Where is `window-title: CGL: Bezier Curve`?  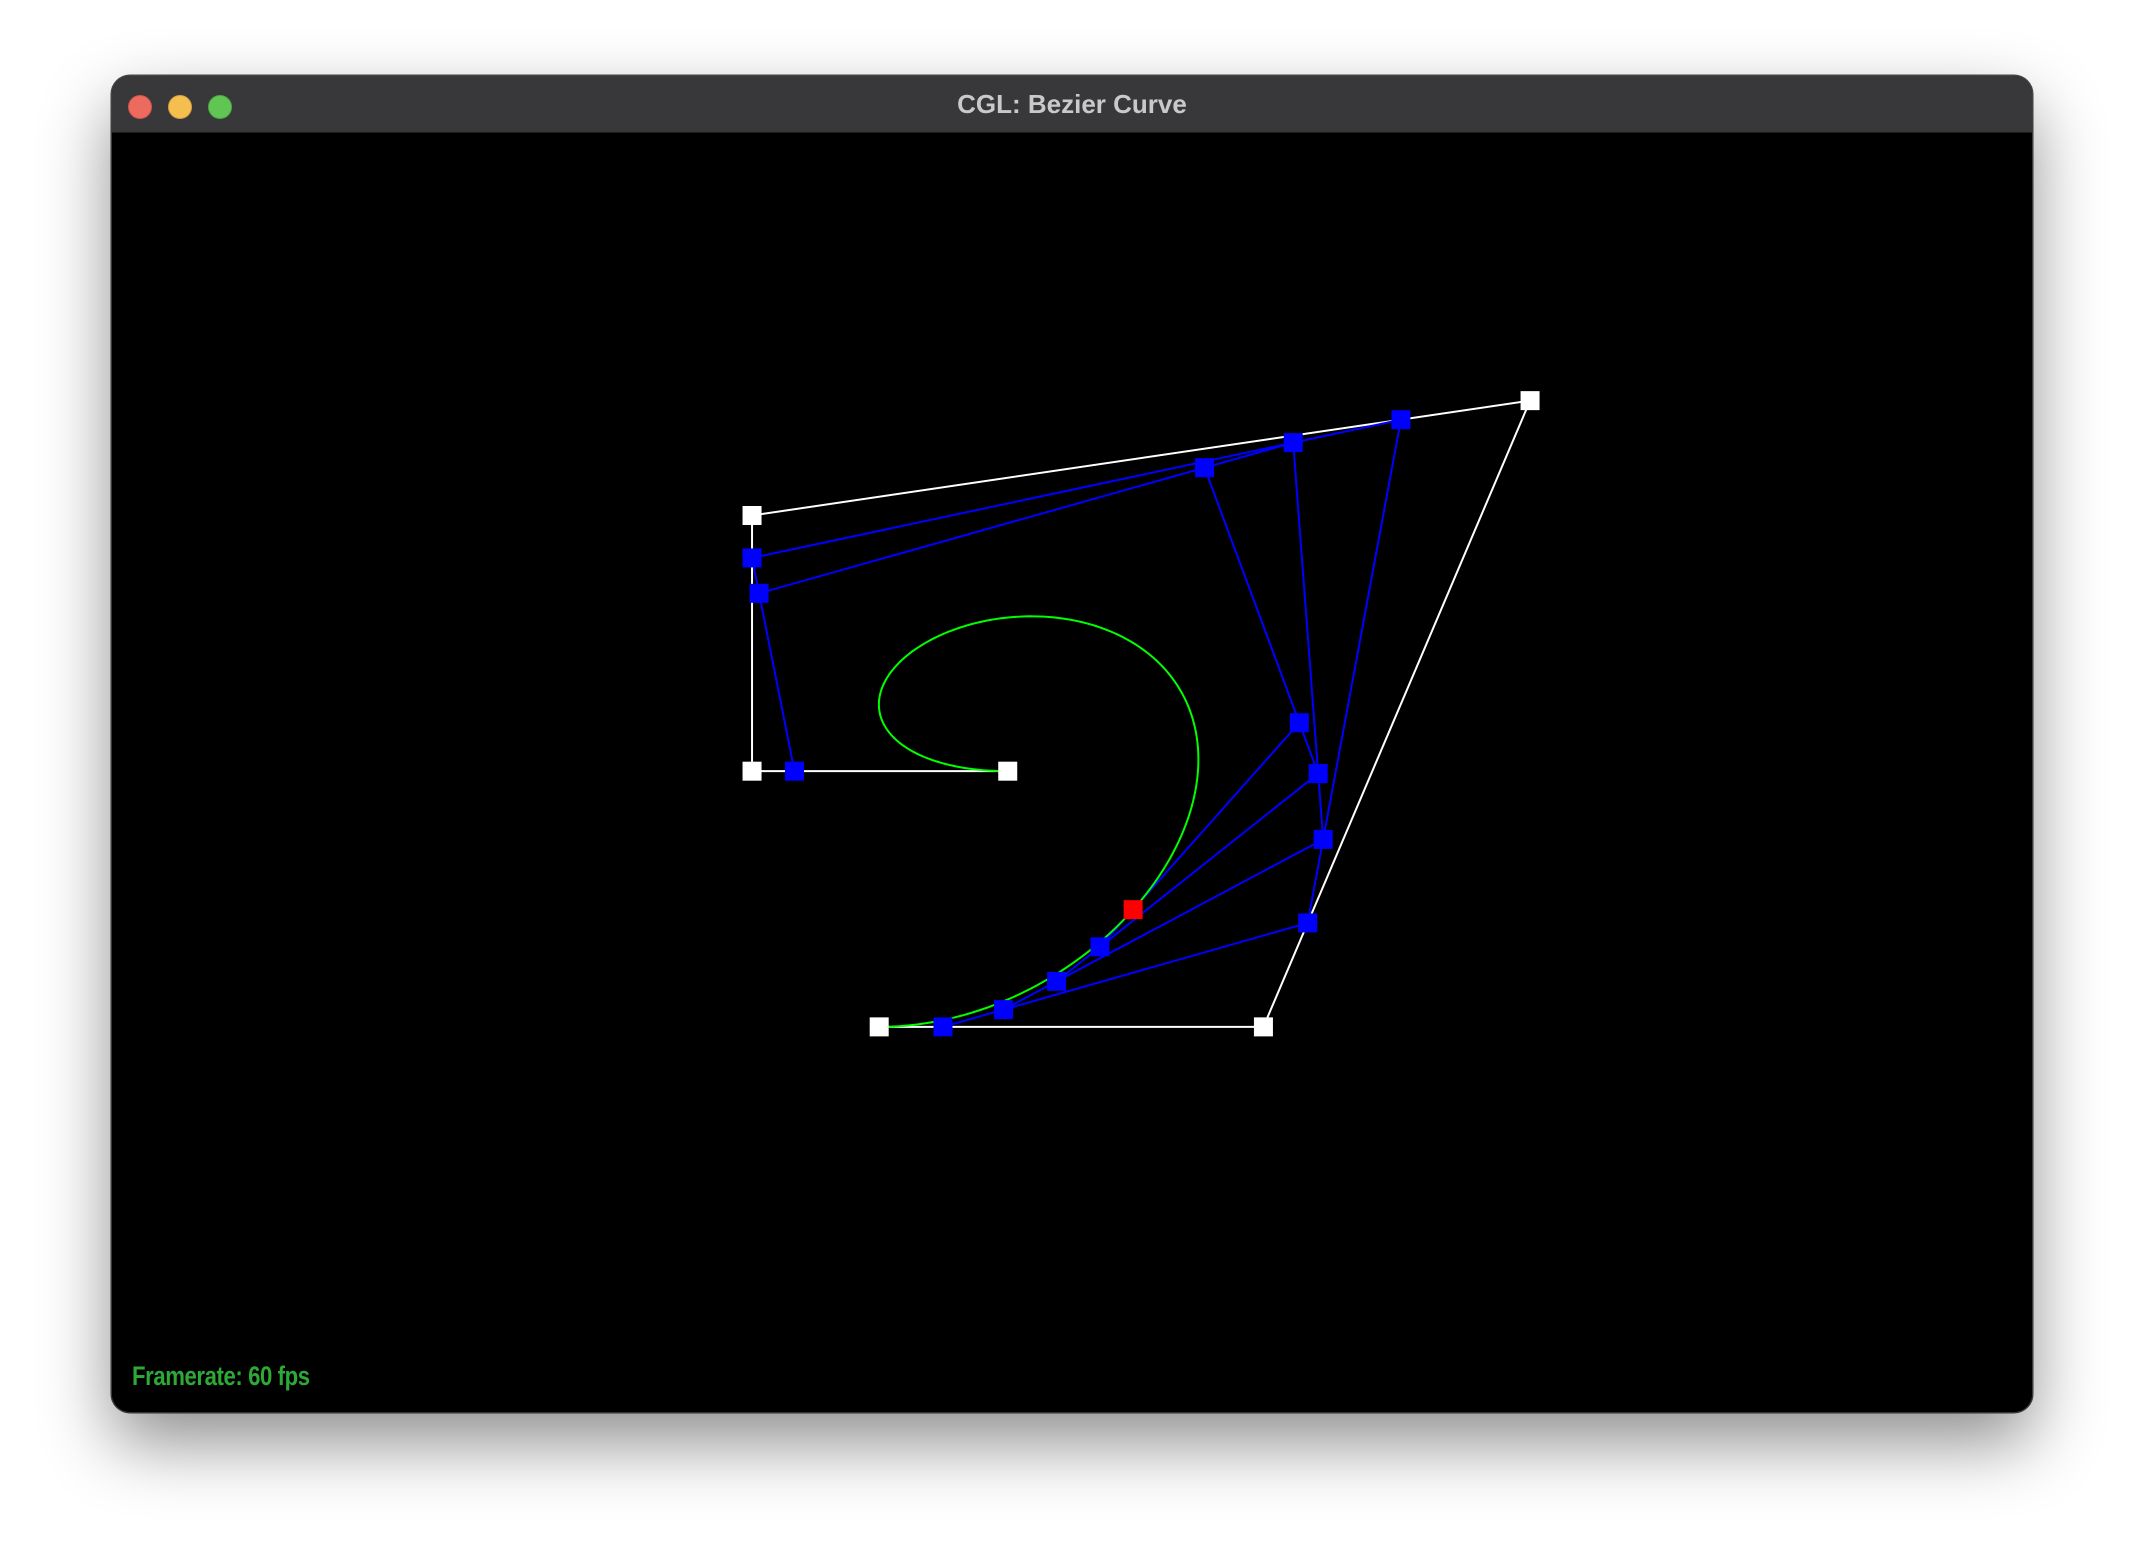 window-title: CGL: Bezier Curve is located at coordinates (1072, 104).